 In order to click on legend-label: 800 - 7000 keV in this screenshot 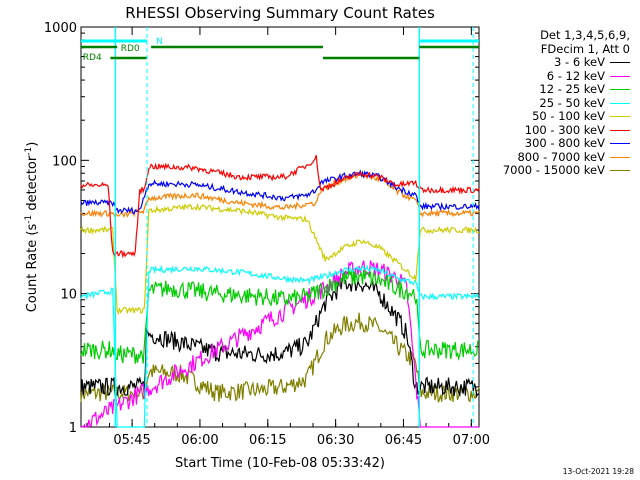, I will do `click(561, 156)`.